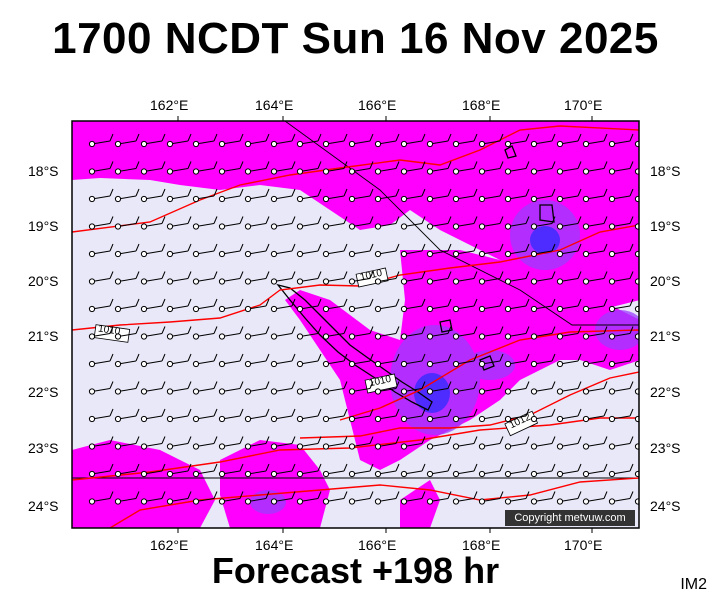  What do you see at coordinates (43, 281) in the screenshot?
I see `latitude-label-left: 20°S` at bounding box center [43, 281].